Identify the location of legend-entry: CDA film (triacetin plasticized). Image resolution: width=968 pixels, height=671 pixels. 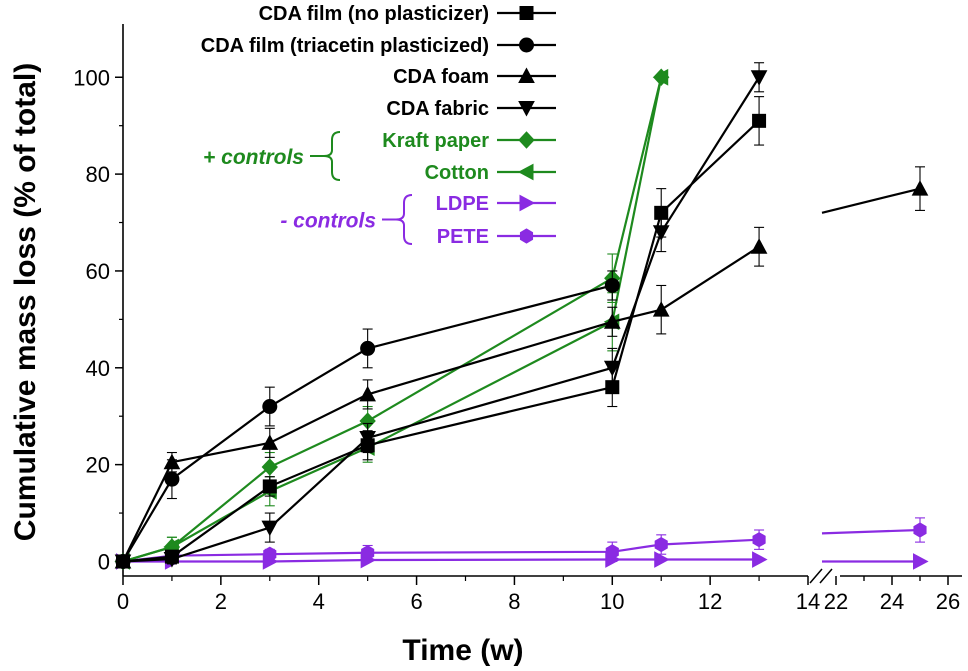
(378, 46).